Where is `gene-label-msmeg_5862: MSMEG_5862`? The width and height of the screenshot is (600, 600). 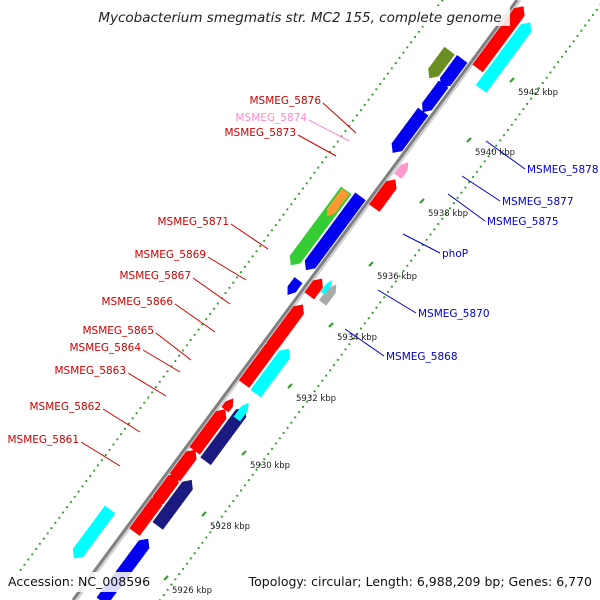 gene-label-msmeg_5862: MSMEG_5862 is located at coordinates (65, 407).